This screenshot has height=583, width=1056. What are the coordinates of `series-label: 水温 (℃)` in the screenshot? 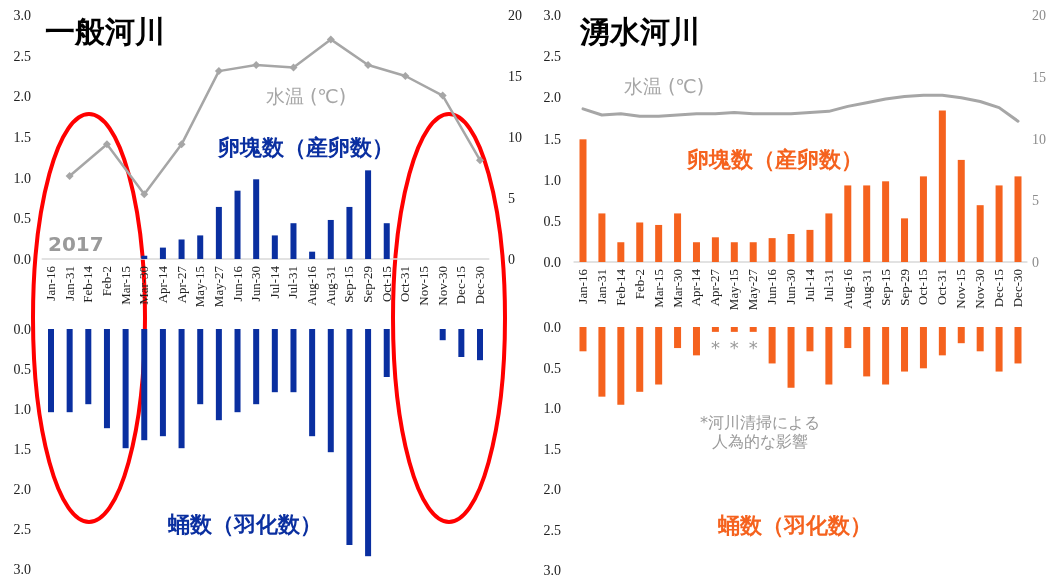 It's located at (306, 96).